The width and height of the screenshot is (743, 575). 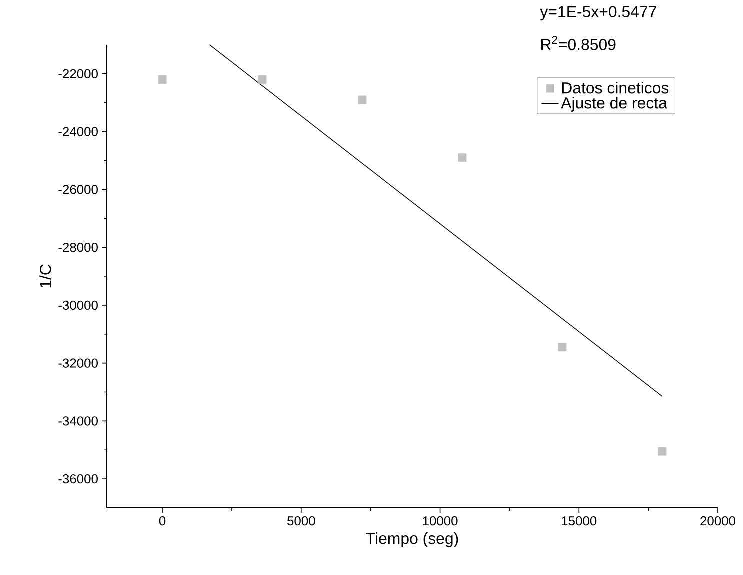 I want to click on y-tick-label: -24000, so click(x=78, y=131).